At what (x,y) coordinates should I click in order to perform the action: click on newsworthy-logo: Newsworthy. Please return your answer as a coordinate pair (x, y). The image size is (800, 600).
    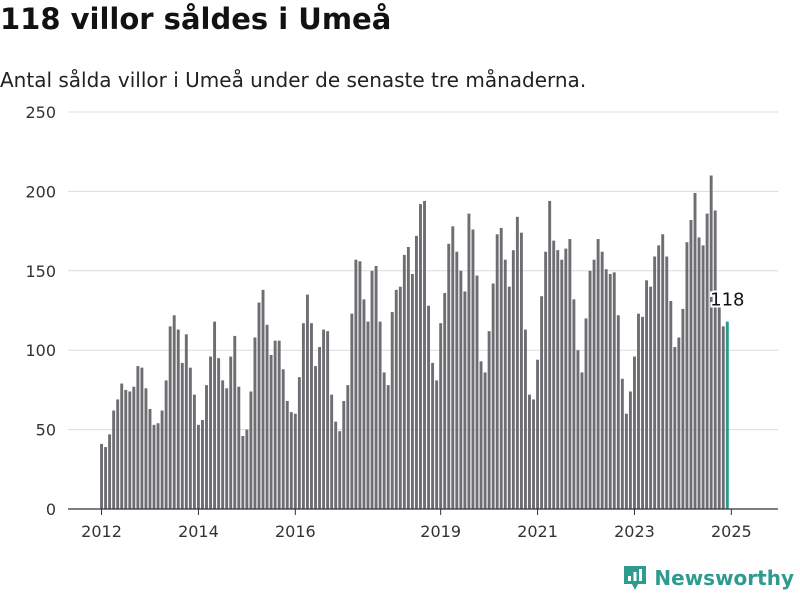
    Looking at the image, I should click on (708, 578).